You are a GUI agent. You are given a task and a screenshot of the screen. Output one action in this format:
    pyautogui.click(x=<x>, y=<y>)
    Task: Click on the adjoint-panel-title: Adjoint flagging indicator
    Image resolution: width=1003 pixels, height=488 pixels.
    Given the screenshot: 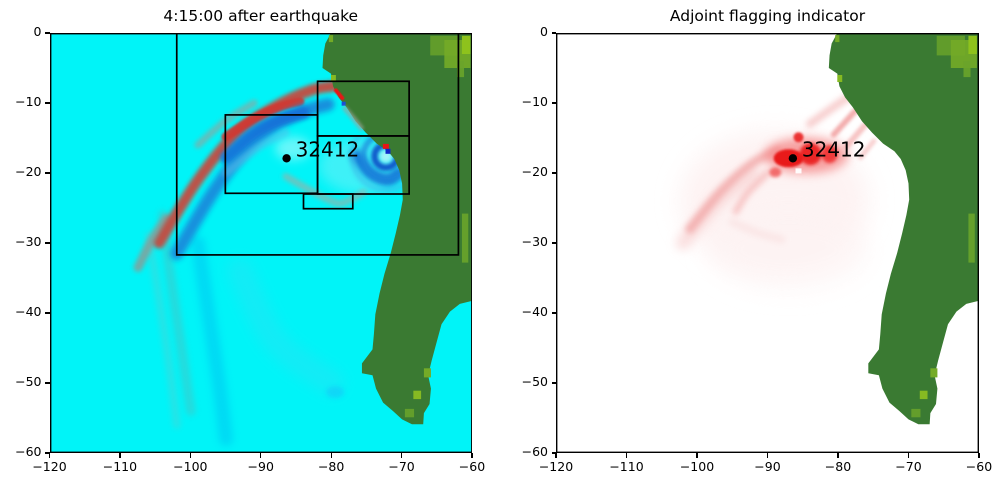 What is the action you would take?
    pyautogui.click(x=767, y=16)
    